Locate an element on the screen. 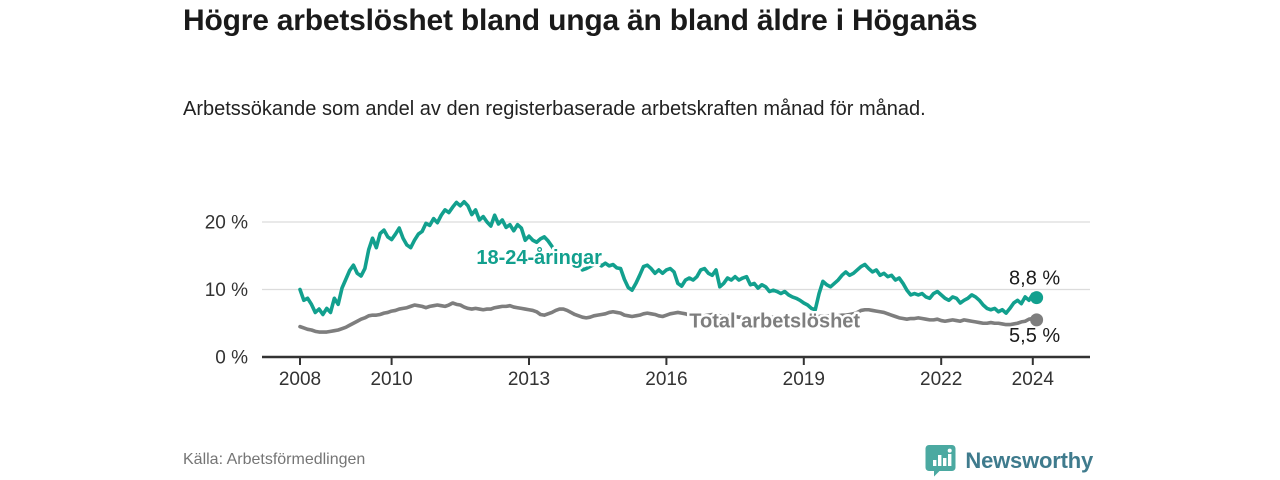 This screenshot has height=480, width=1280. x-tick-label: 2010 is located at coordinates (391, 379).